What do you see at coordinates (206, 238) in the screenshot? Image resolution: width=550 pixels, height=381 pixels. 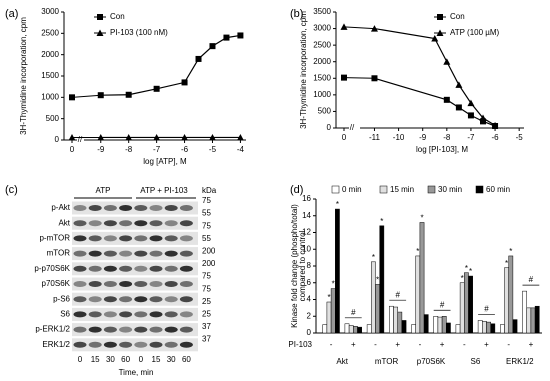 I see `size-marker: 55` at bounding box center [206, 238].